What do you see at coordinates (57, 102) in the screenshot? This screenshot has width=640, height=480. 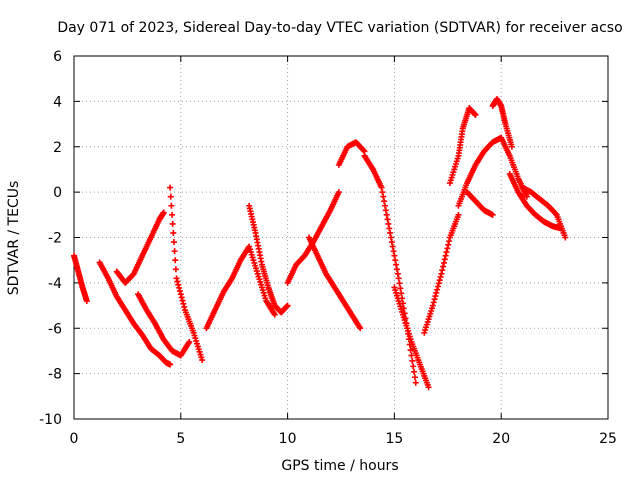 I see `y-tick-label: 4` at bounding box center [57, 102].